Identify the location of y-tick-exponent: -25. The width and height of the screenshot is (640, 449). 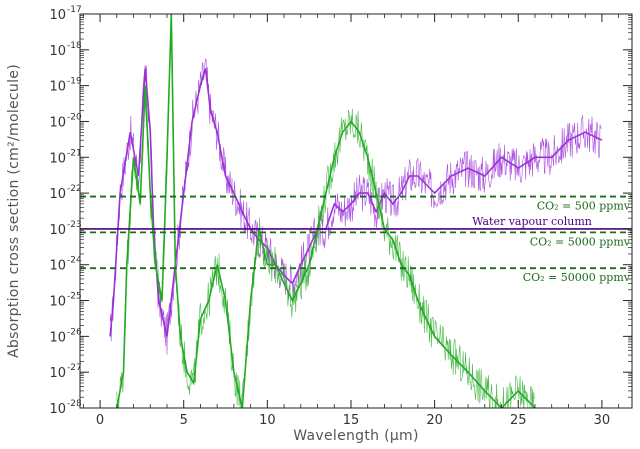
(74, 297).